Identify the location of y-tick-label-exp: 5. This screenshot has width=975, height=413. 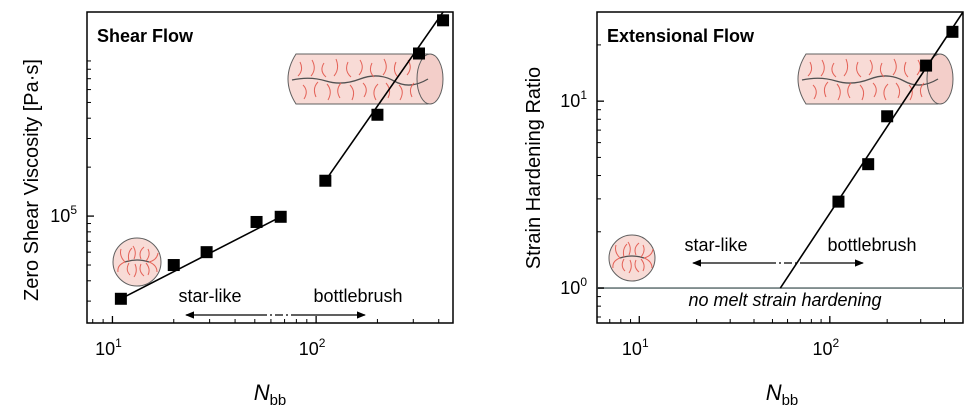
(73, 210).